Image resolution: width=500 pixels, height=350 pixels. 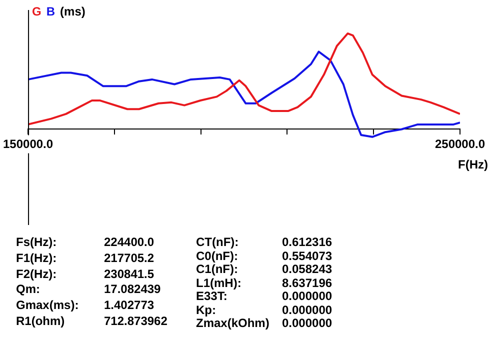 I want to click on text: Fs(Hz):, so click(x=37, y=243).